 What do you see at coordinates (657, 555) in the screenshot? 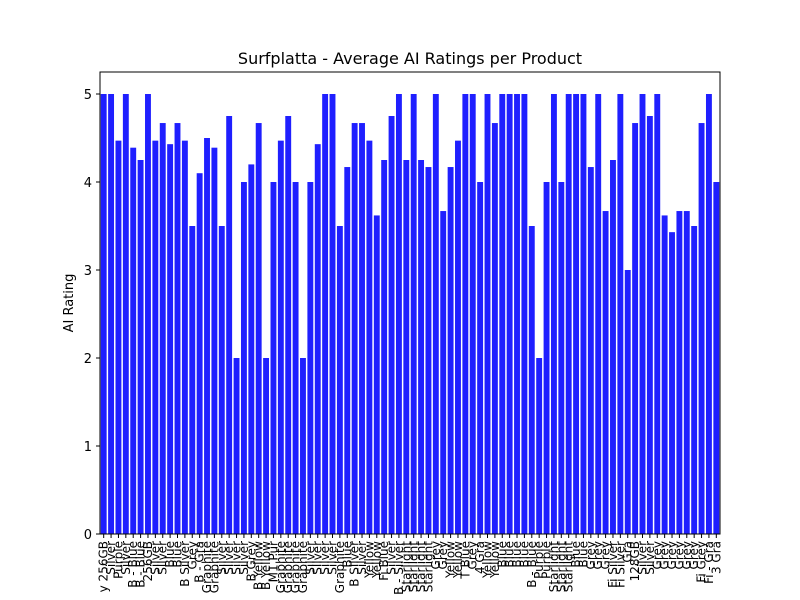
I see `x-tick-label-75: Grey` at bounding box center [657, 555].